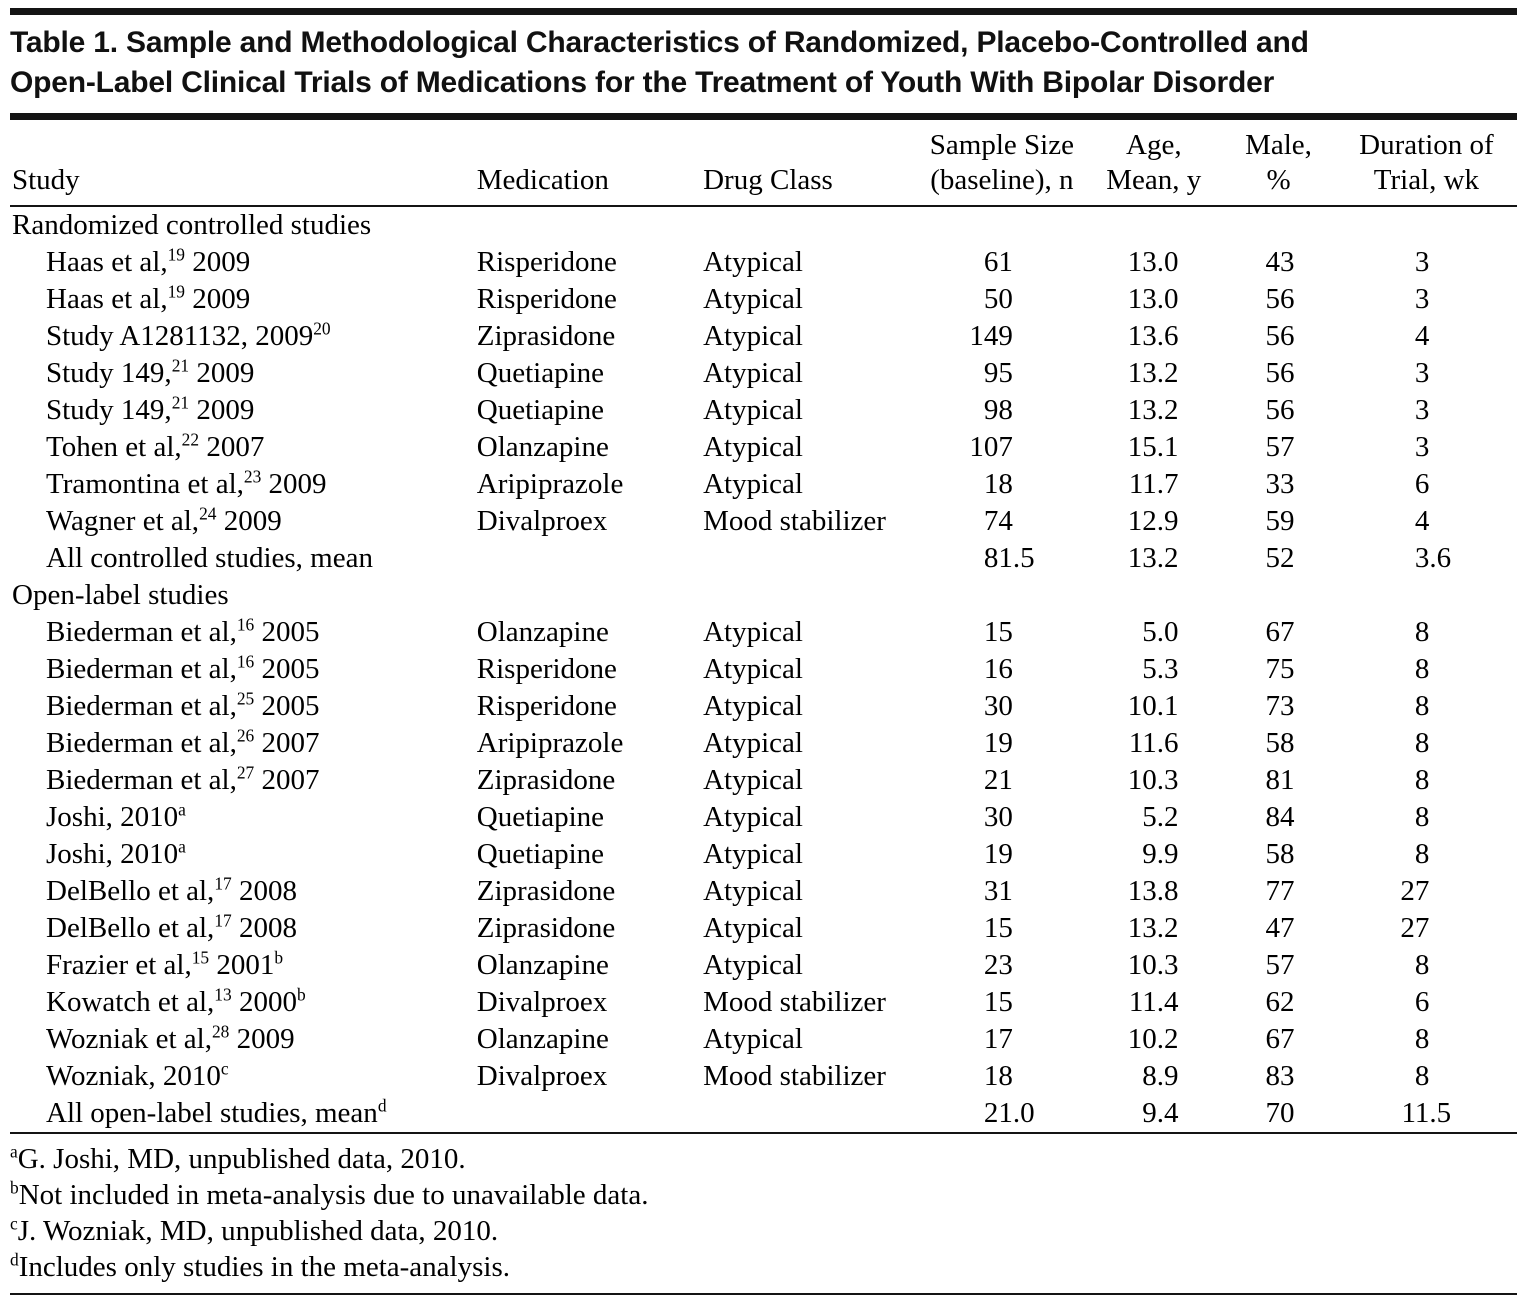 This screenshot has width=1527, height=1299. I want to click on column-header-line: Age,, so click(1154, 145).